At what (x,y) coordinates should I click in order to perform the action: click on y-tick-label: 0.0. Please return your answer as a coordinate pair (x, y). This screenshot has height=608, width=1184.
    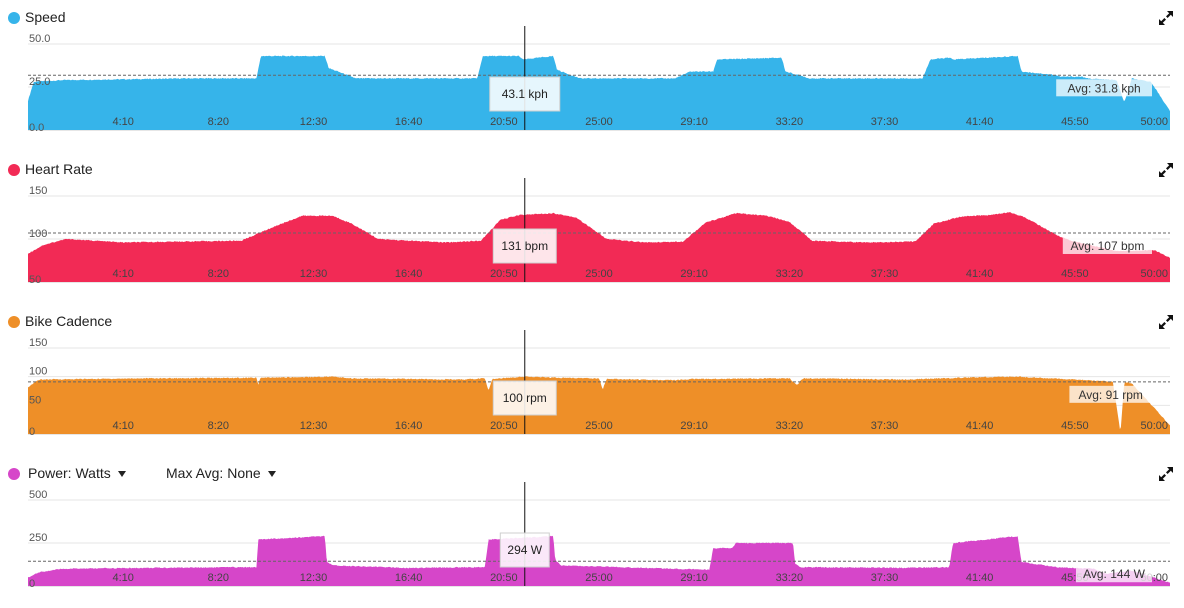
    Looking at the image, I should click on (36, 128).